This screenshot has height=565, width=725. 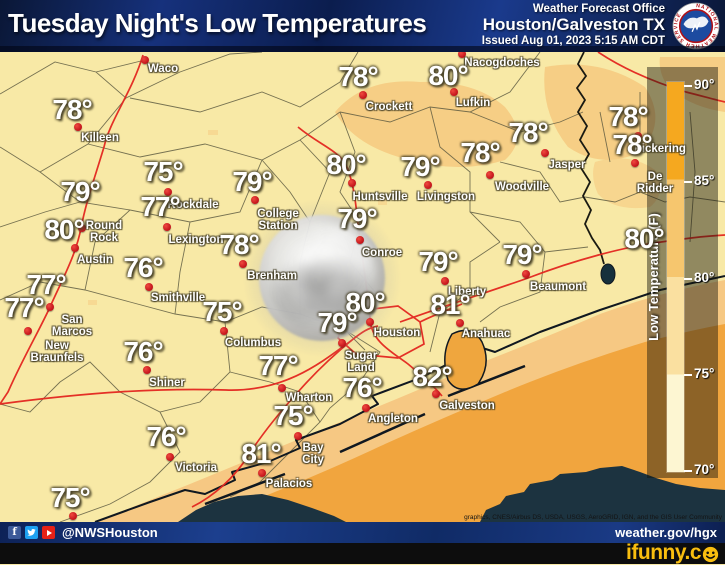 What do you see at coordinates (446, 196) in the screenshot?
I see `city-label: Livingston` at bounding box center [446, 196].